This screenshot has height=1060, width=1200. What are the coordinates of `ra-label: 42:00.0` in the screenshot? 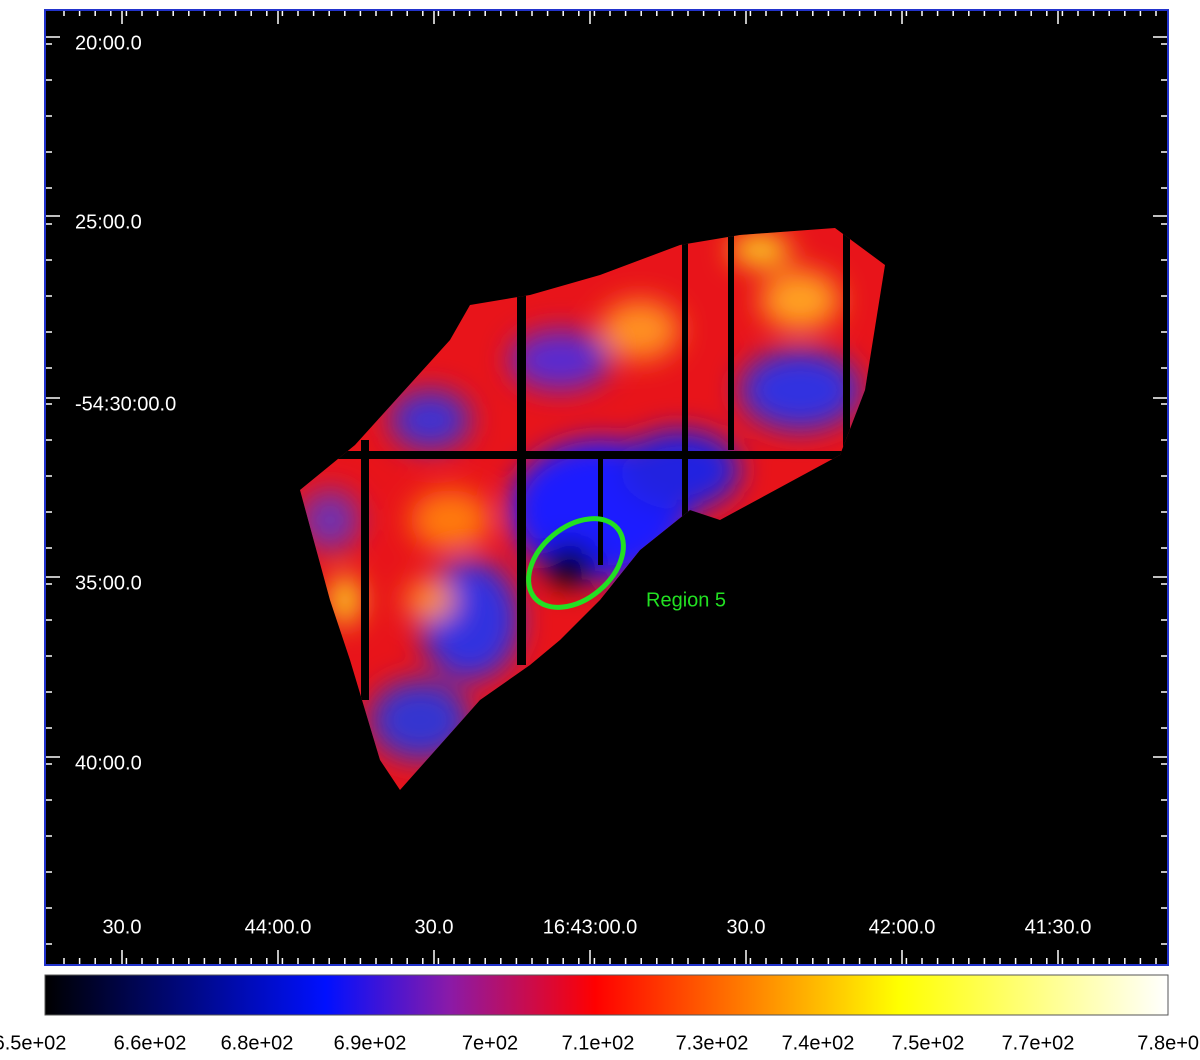 It's located at (902, 927).